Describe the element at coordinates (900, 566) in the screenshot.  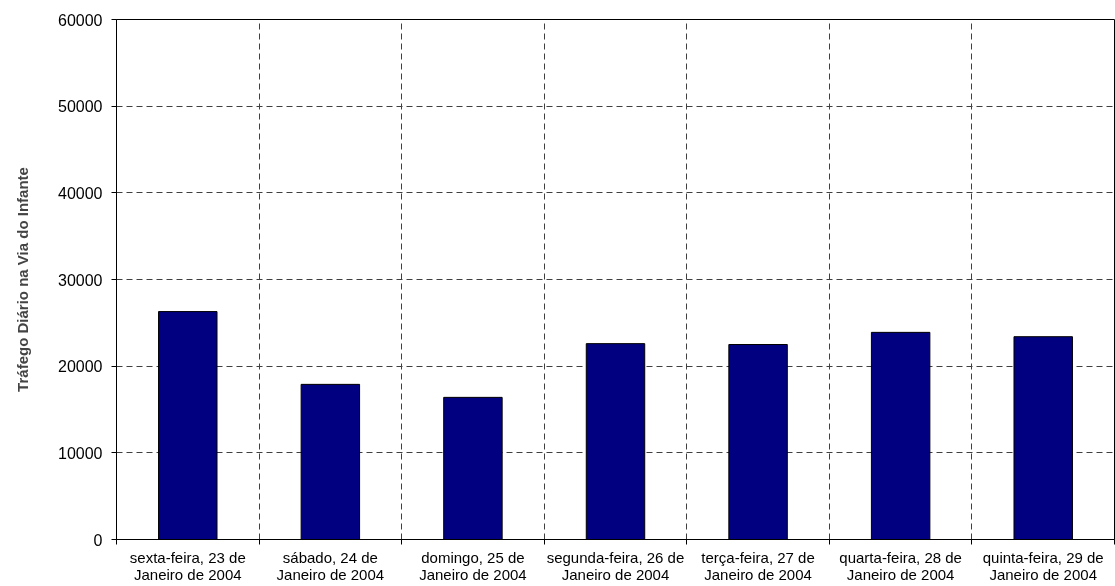
I see `x-tick-label: quarta-feira, 28 de Janeiro de 2004` at that location.